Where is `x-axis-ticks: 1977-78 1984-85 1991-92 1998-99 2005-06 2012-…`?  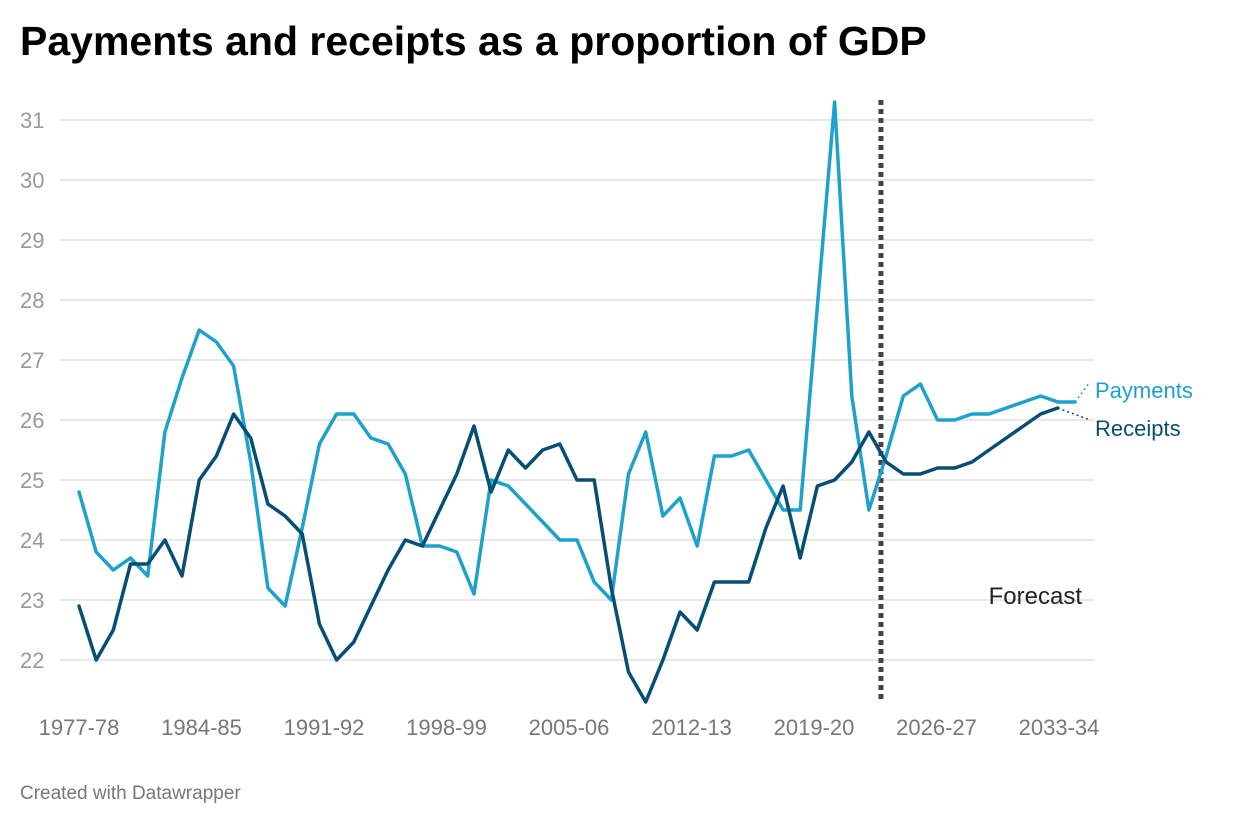 x-axis-ticks: 1977-78 1984-85 1991-92 1998-99 2005-06 2012-… is located at coordinates (569, 727).